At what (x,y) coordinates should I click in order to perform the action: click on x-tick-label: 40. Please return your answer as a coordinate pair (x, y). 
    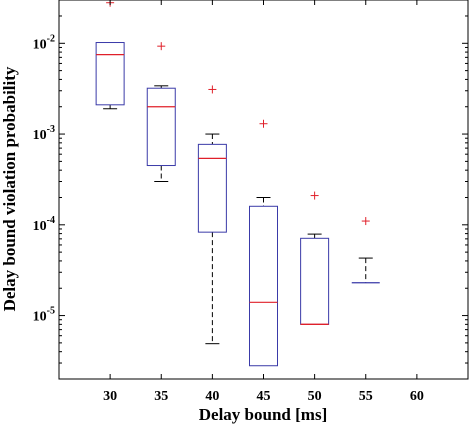
    Looking at the image, I should click on (212, 396).